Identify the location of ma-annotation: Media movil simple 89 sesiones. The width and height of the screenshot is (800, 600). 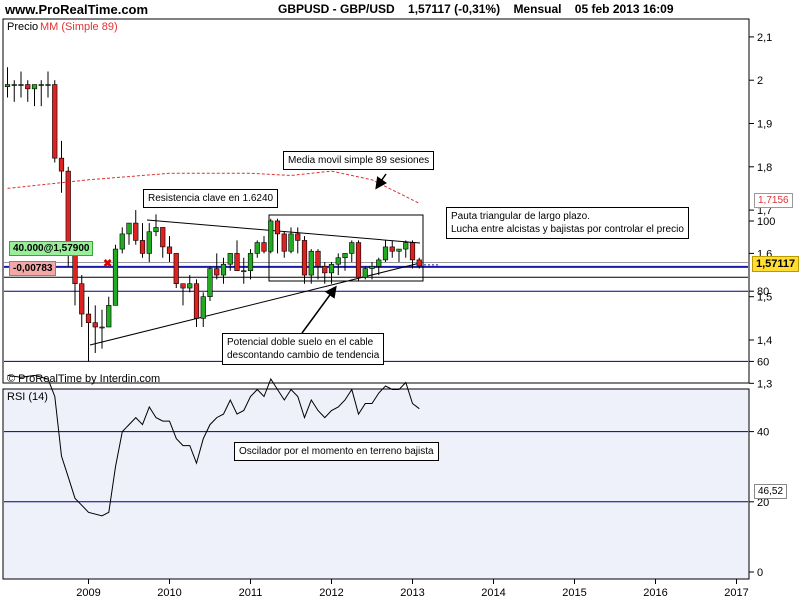
(359, 160).